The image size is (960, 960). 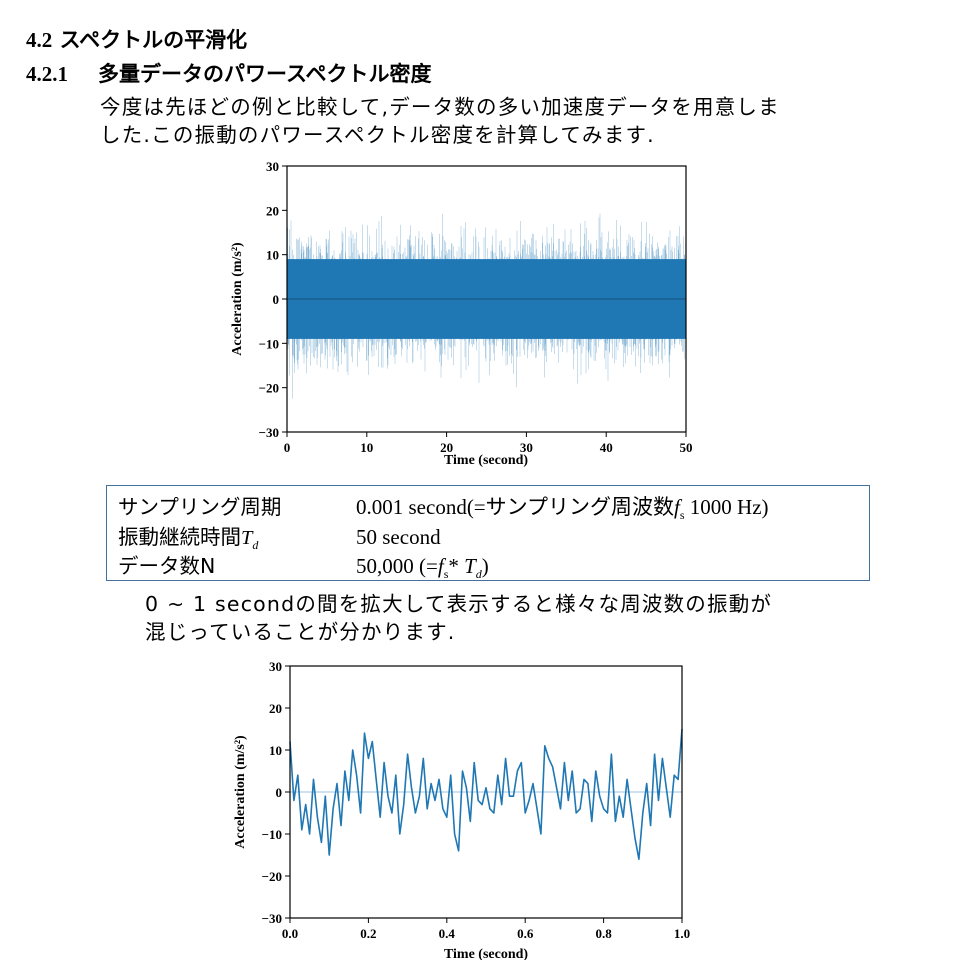 I want to click on duration-label-text: 振動継続時間, so click(x=179, y=537).